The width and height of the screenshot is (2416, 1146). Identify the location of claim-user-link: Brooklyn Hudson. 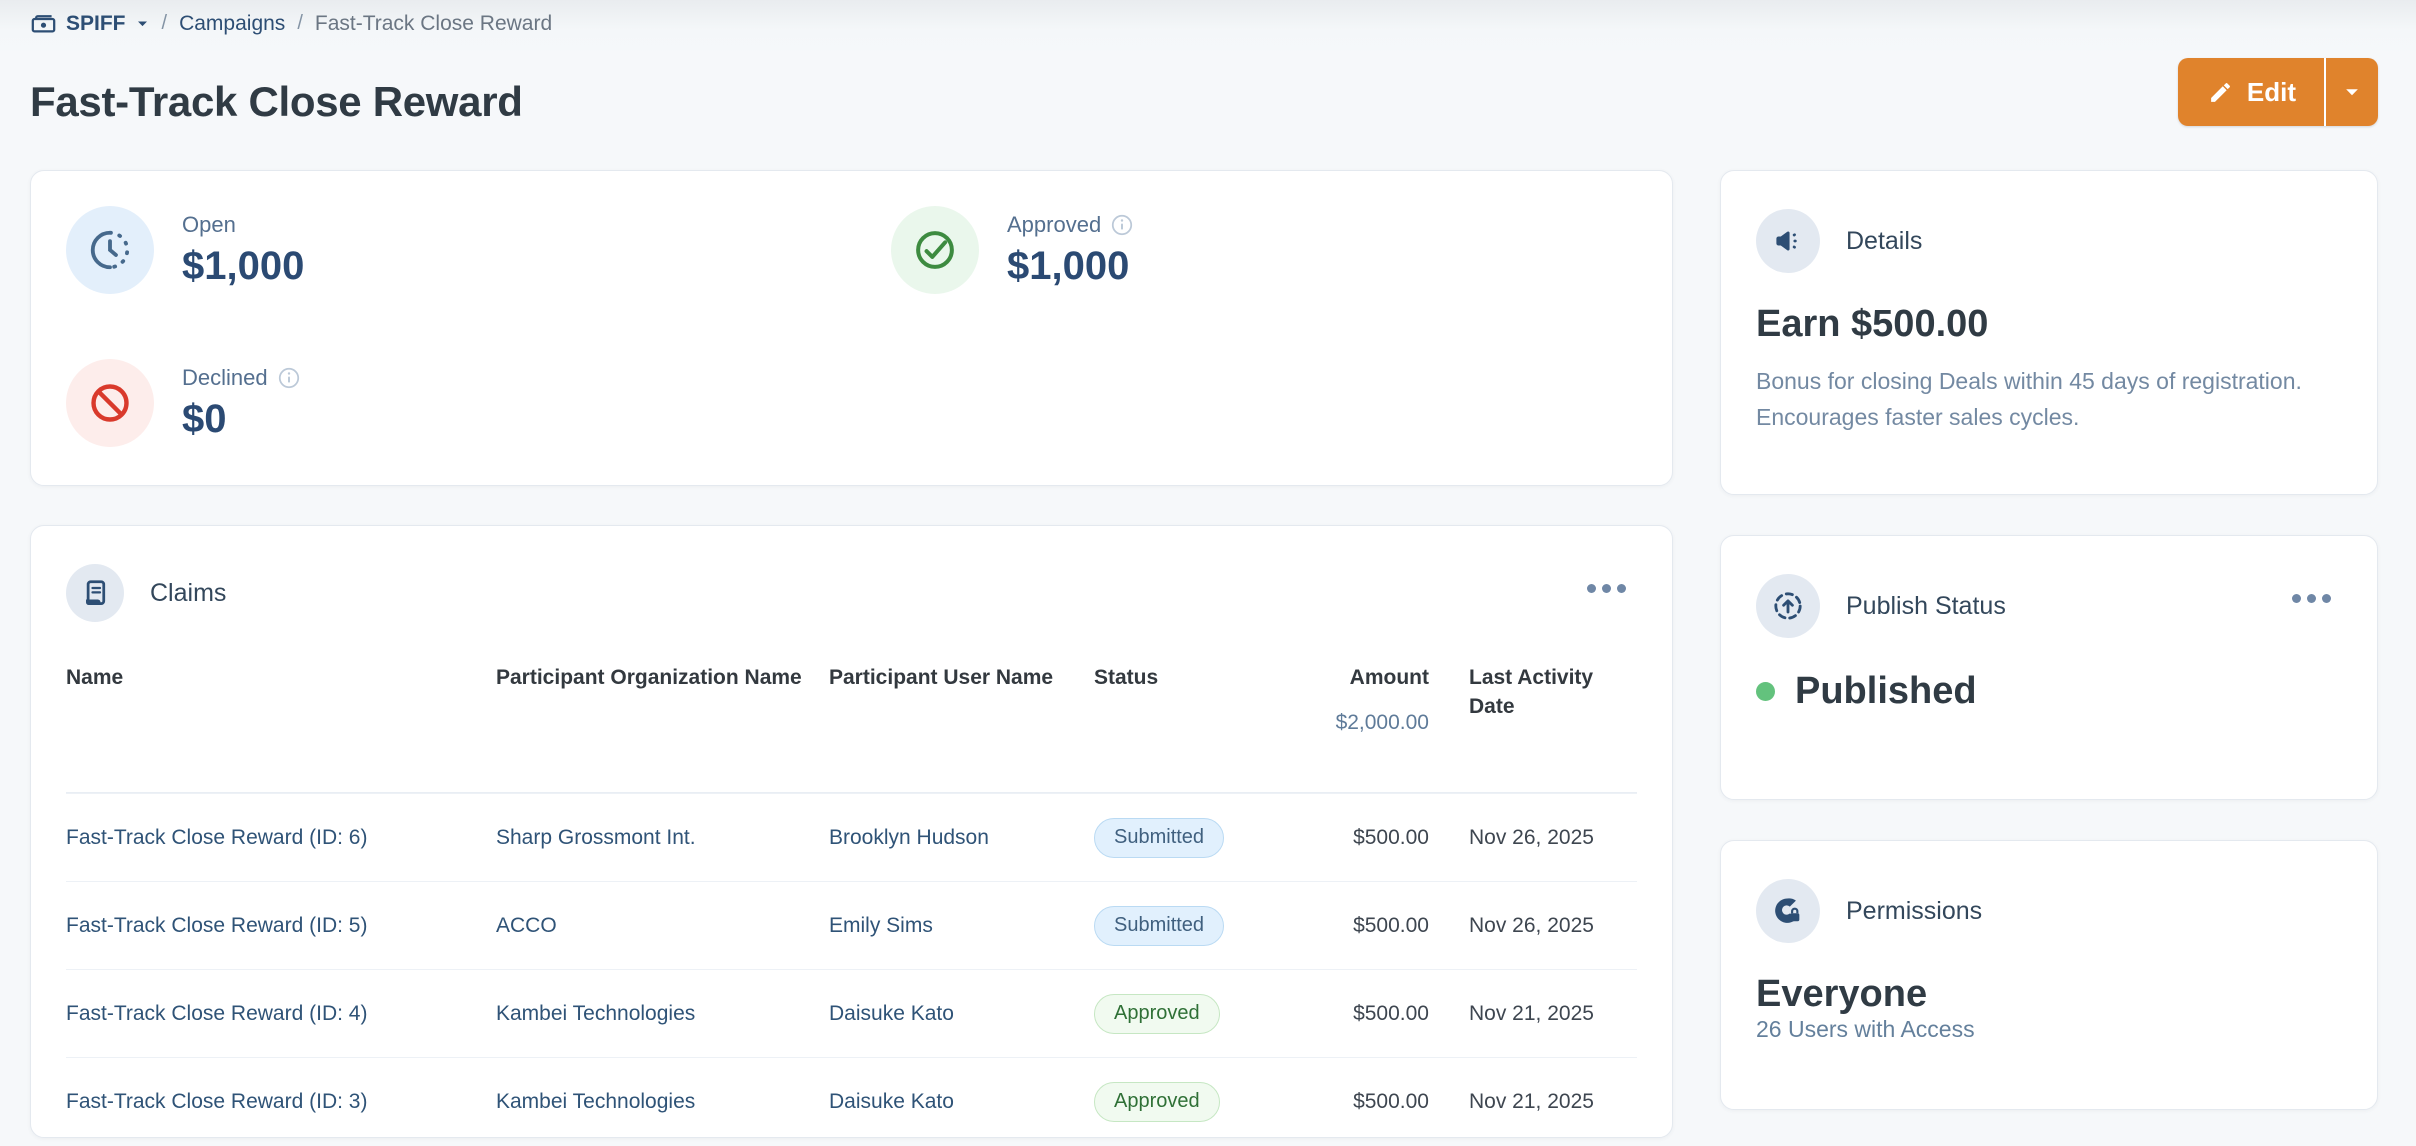
(909, 837).